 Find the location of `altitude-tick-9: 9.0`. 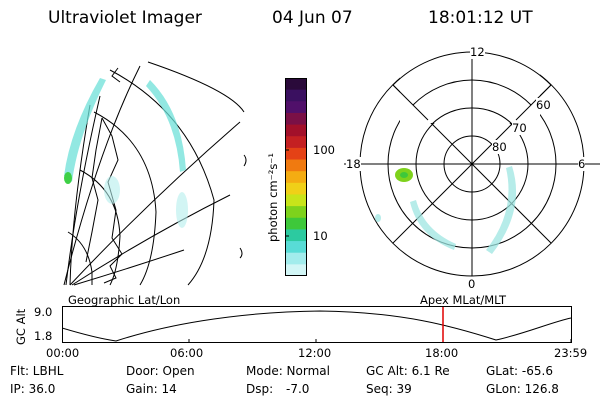

altitude-tick-9: 9.0 is located at coordinates (43, 312).